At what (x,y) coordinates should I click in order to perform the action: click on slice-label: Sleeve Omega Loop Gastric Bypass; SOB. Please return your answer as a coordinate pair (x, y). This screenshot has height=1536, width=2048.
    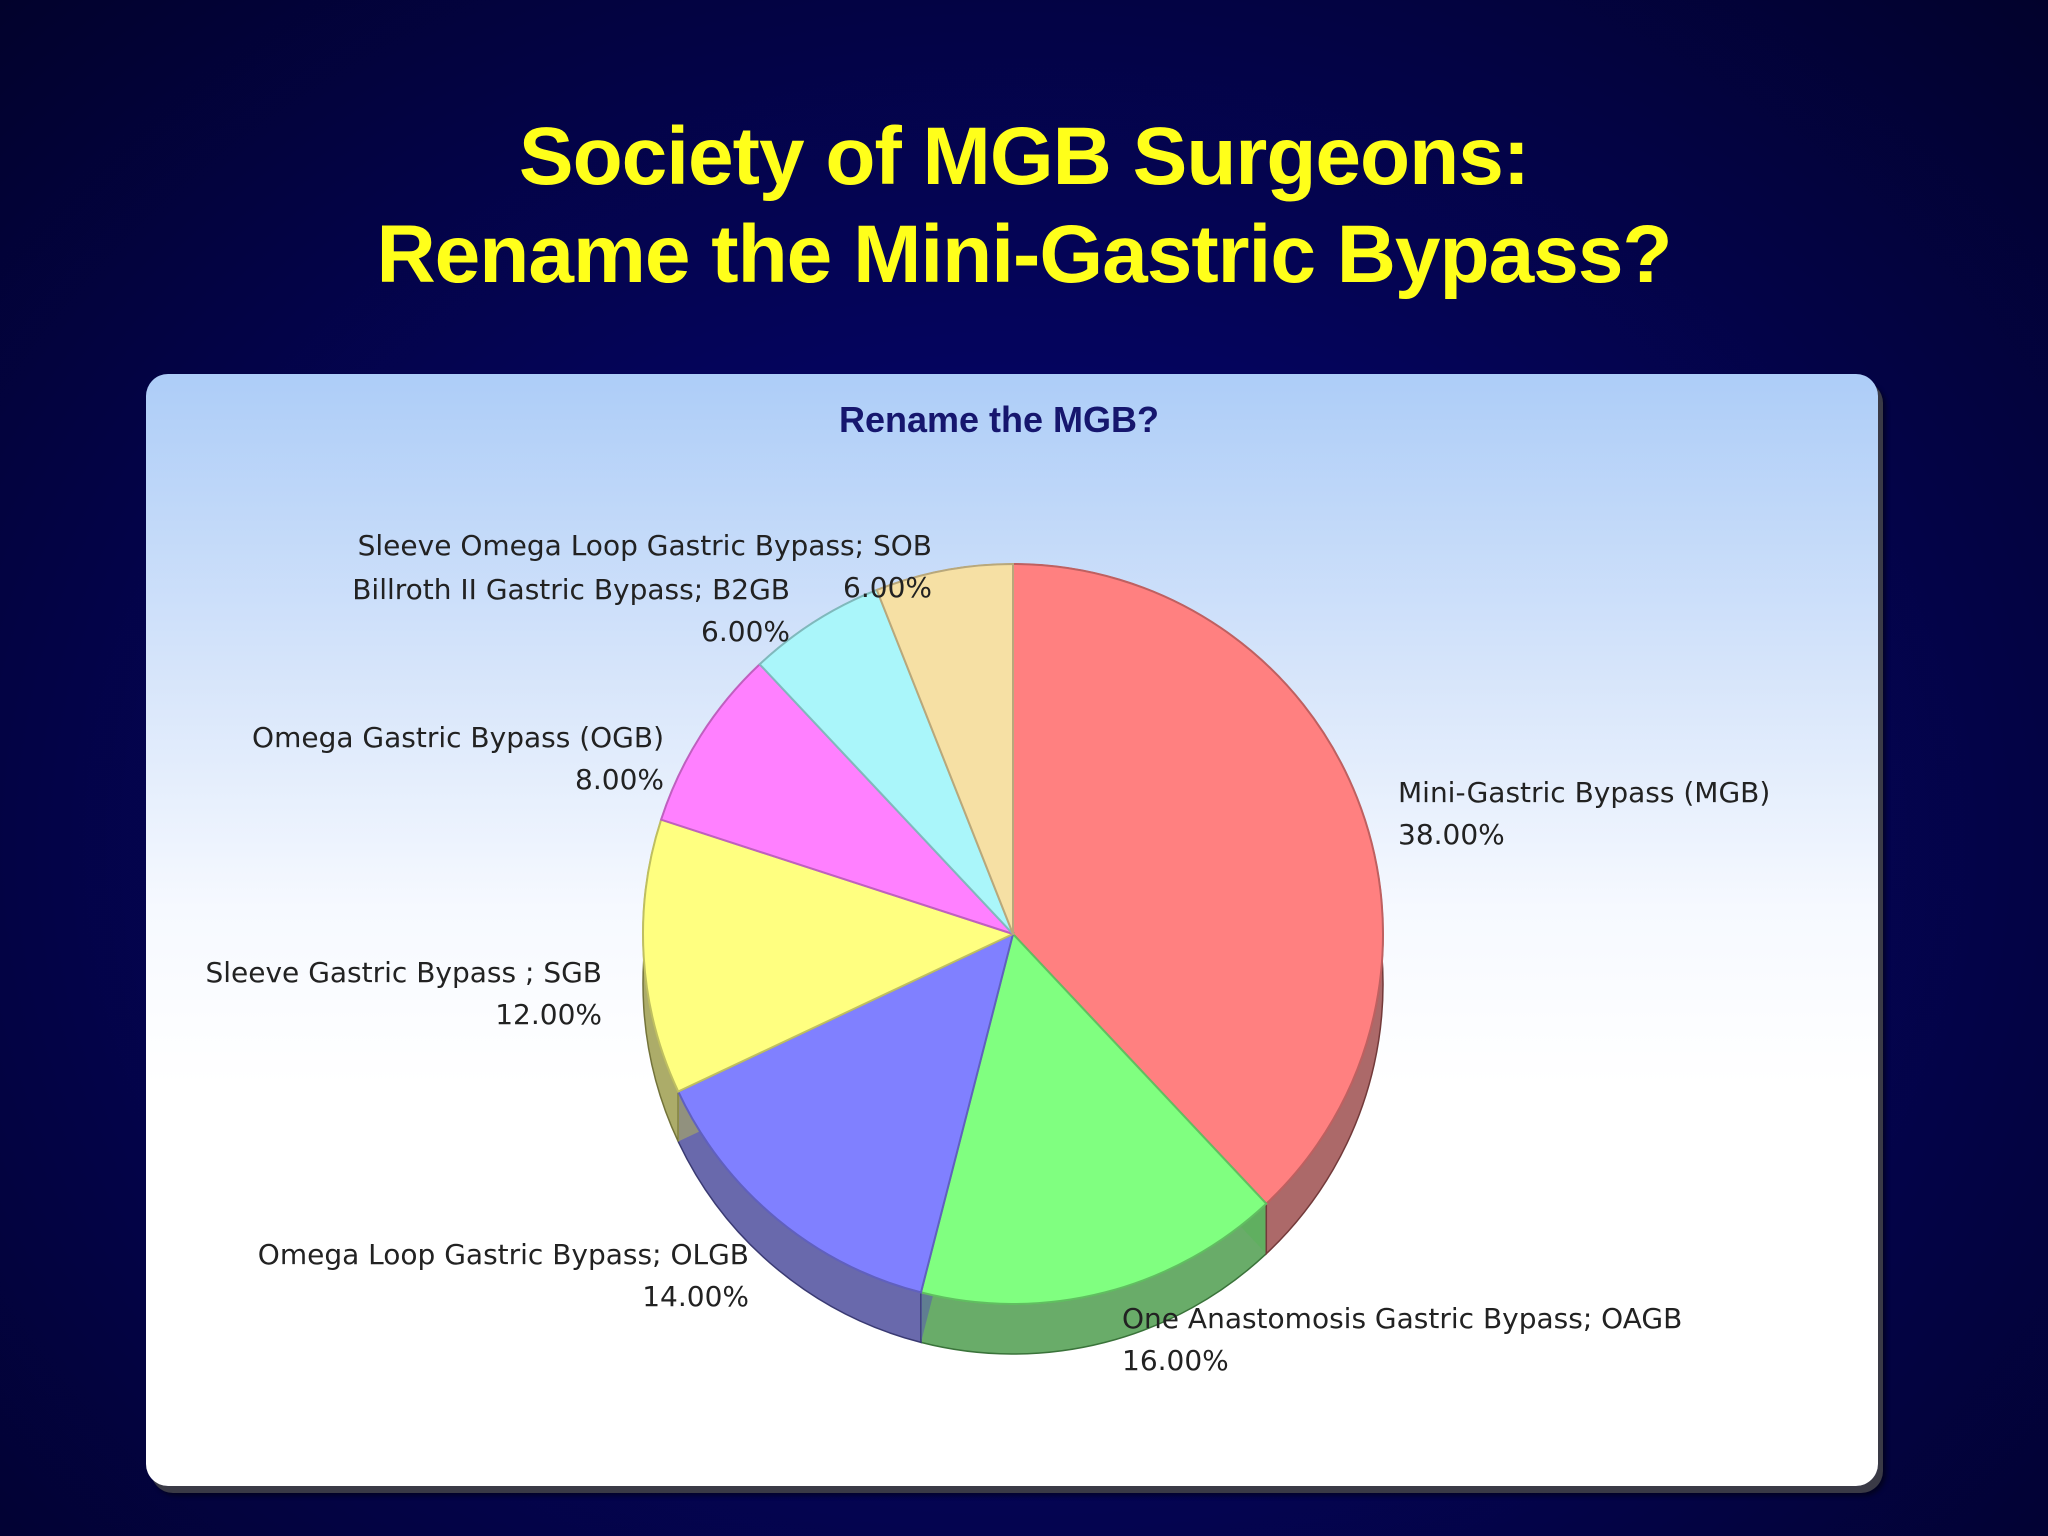
    Looking at the image, I should click on (645, 545).